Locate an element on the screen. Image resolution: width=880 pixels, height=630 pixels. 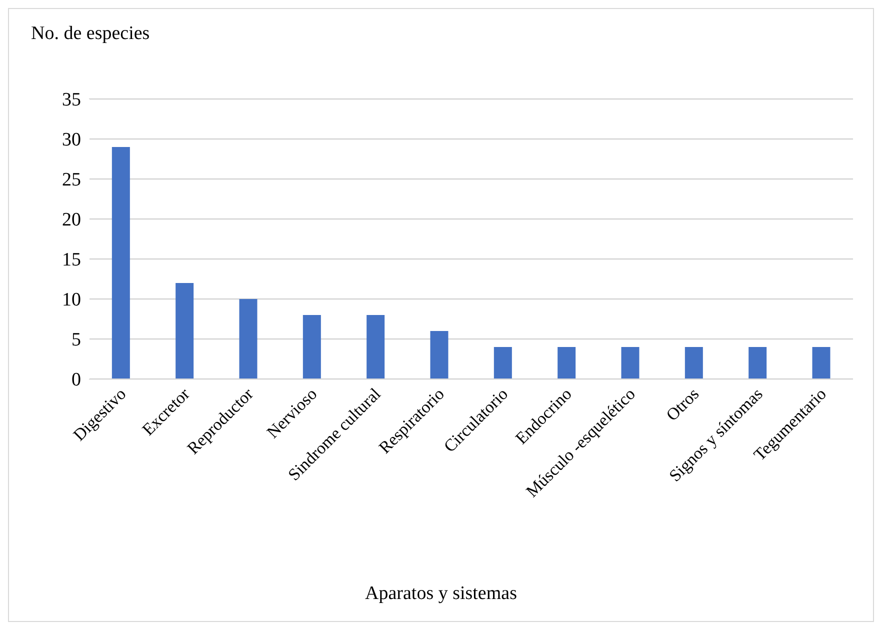
y-tick-label: 30 is located at coordinates (71, 140).